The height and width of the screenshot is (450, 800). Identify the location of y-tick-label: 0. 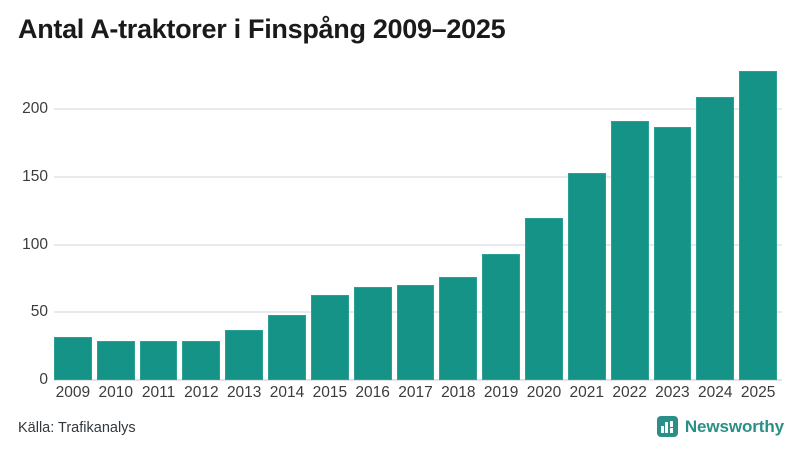
(43, 379).